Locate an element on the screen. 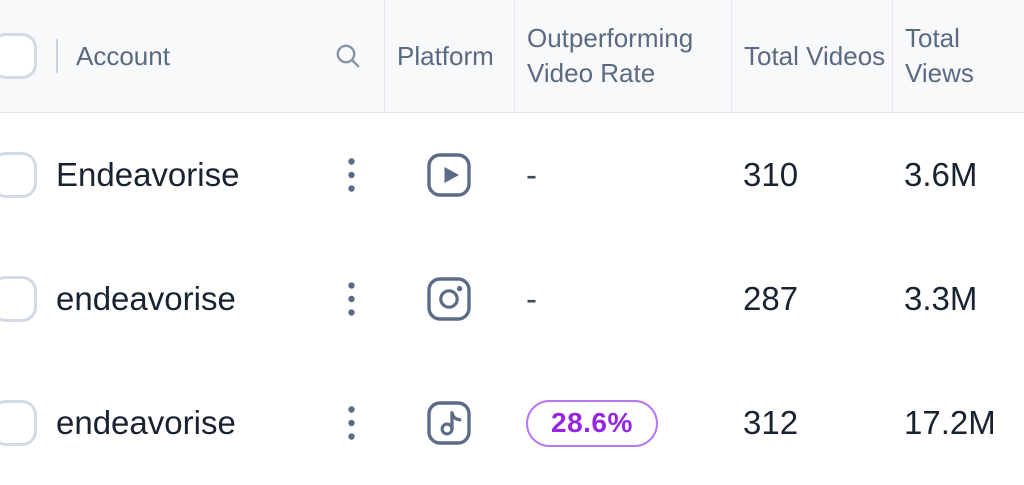 The height and width of the screenshot is (485, 1024). total-views-cell: 17.2M is located at coordinates (958, 423).